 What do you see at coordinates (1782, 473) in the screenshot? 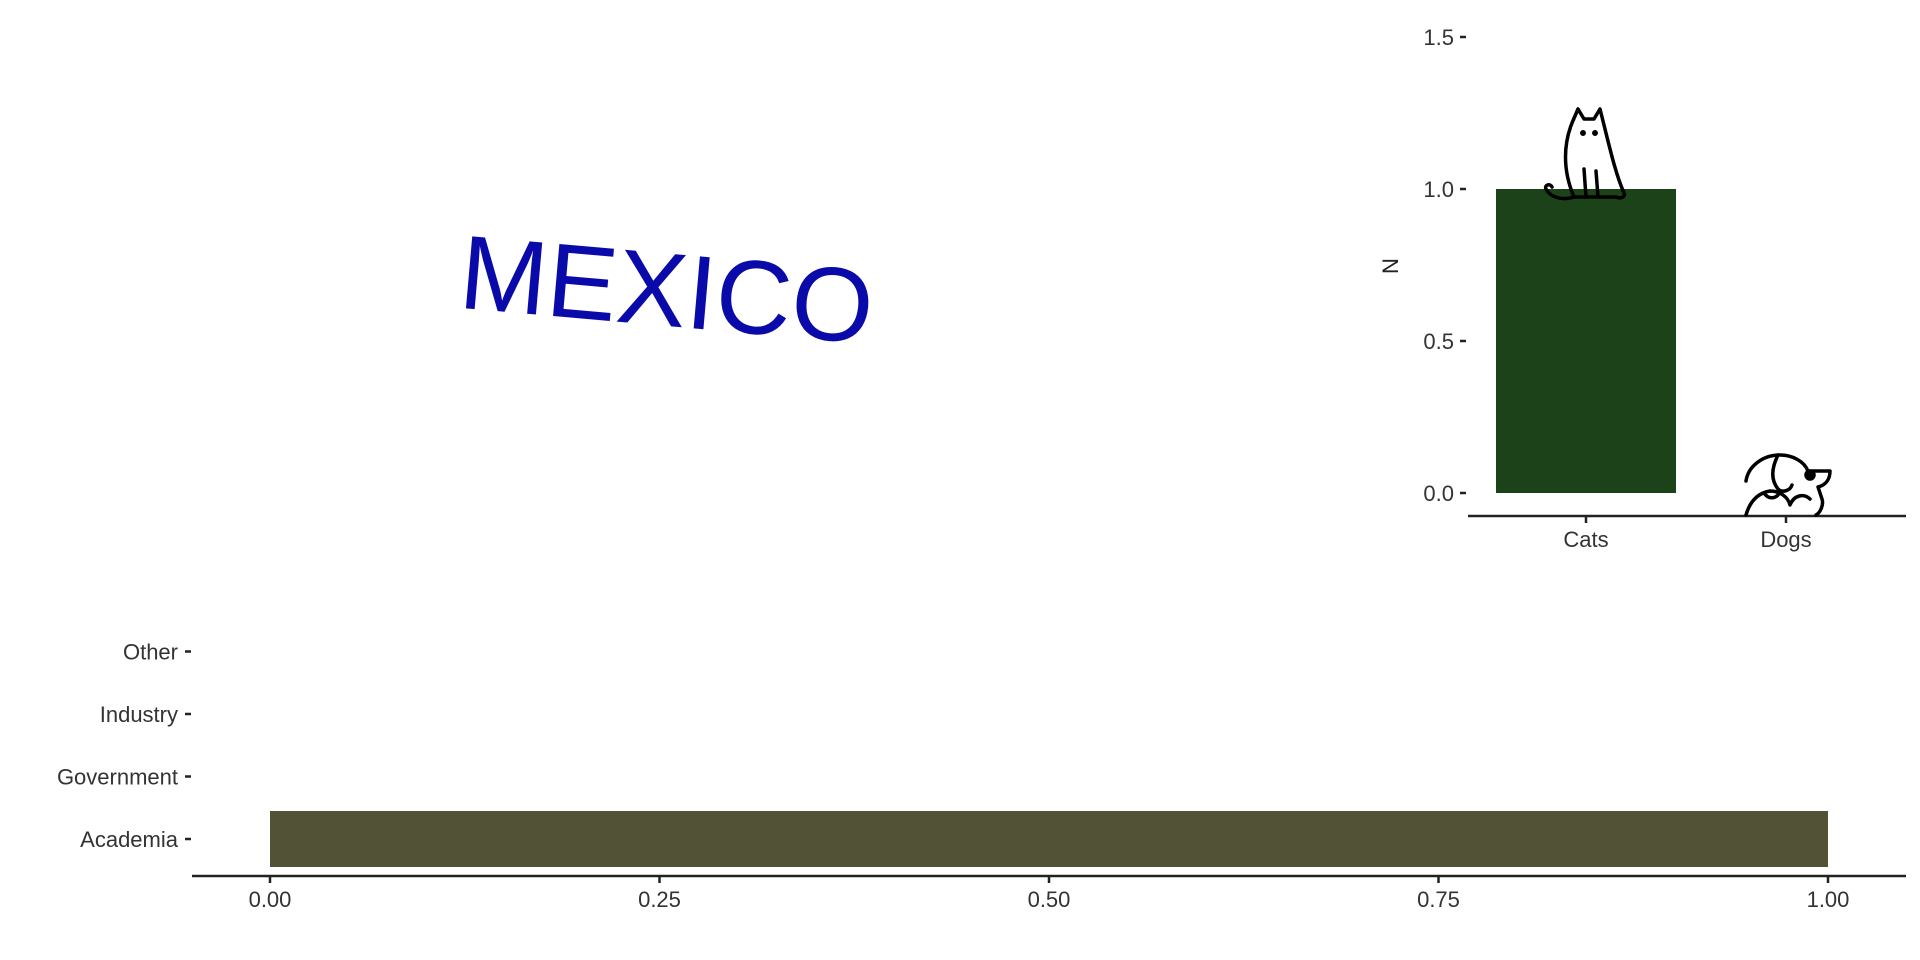
I see `dog-ear` at bounding box center [1782, 473].